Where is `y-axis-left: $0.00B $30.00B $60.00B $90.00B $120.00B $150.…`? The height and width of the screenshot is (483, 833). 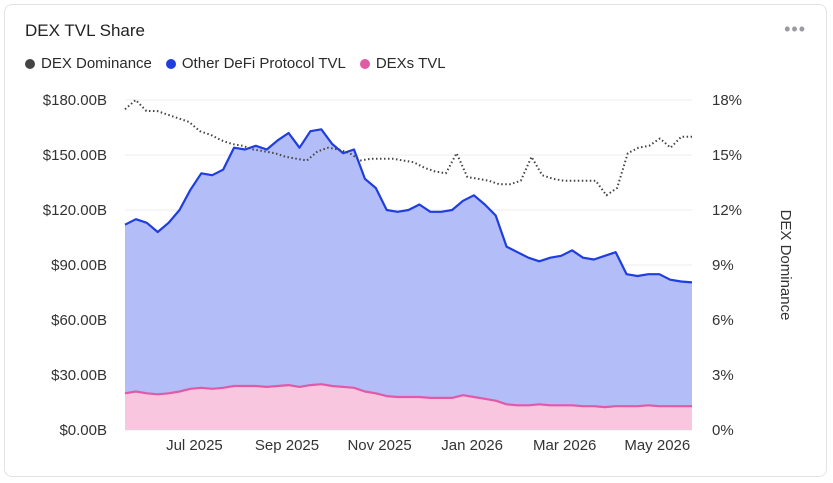
y-axis-left: $0.00B $30.00B $60.00B $90.00B $120.00B $150.… is located at coordinates (75, 265).